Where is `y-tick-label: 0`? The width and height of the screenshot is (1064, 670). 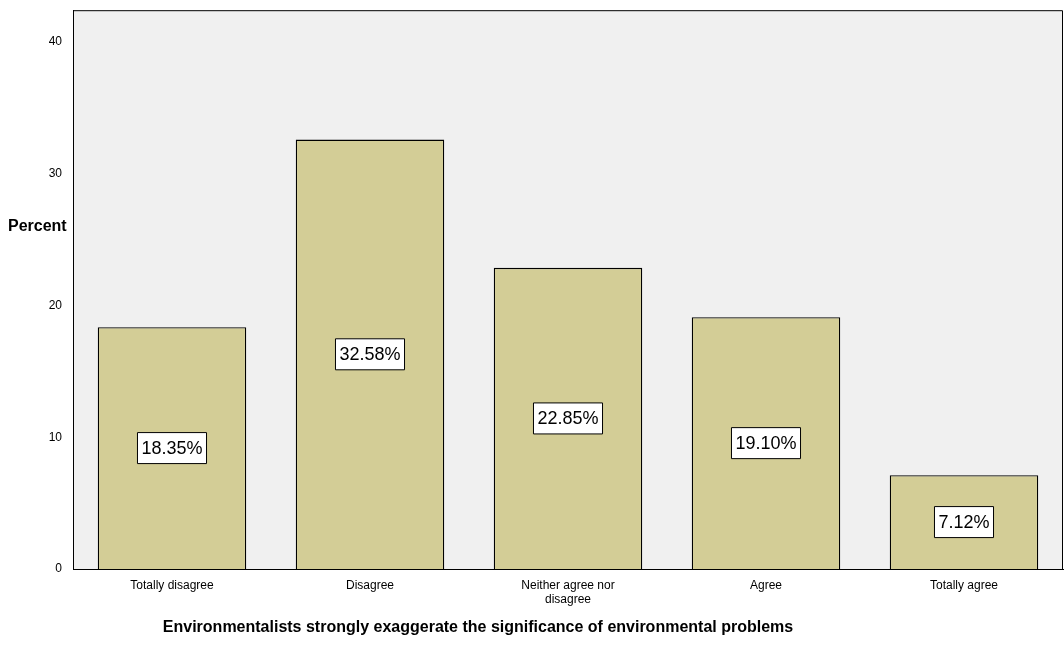 y-tick-label: 0 is located at coordinates (59, 568).